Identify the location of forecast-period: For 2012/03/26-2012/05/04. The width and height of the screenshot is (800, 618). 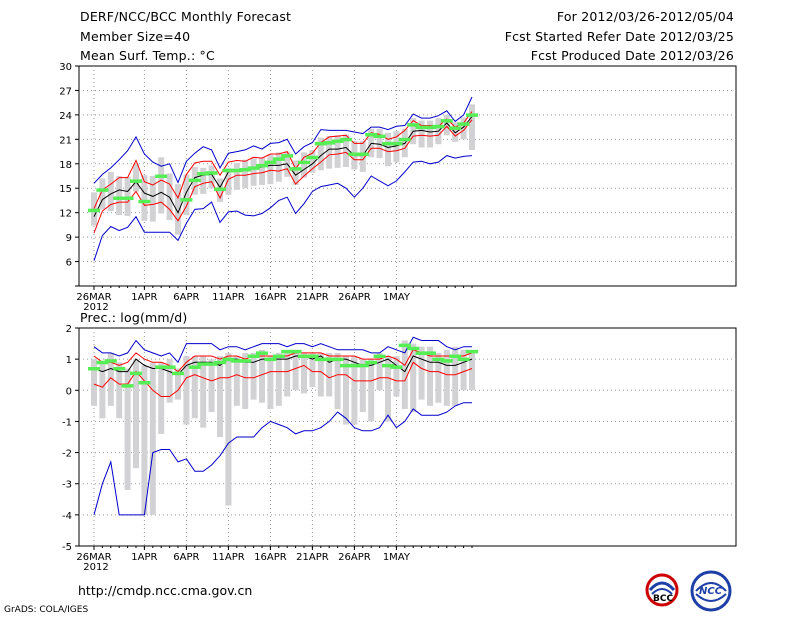
(645, 16).